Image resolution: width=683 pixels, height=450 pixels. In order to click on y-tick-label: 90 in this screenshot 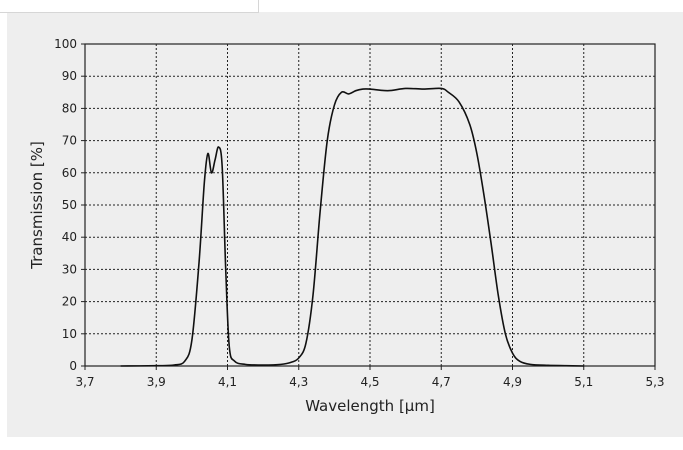, I will do `click(69, 76)`.